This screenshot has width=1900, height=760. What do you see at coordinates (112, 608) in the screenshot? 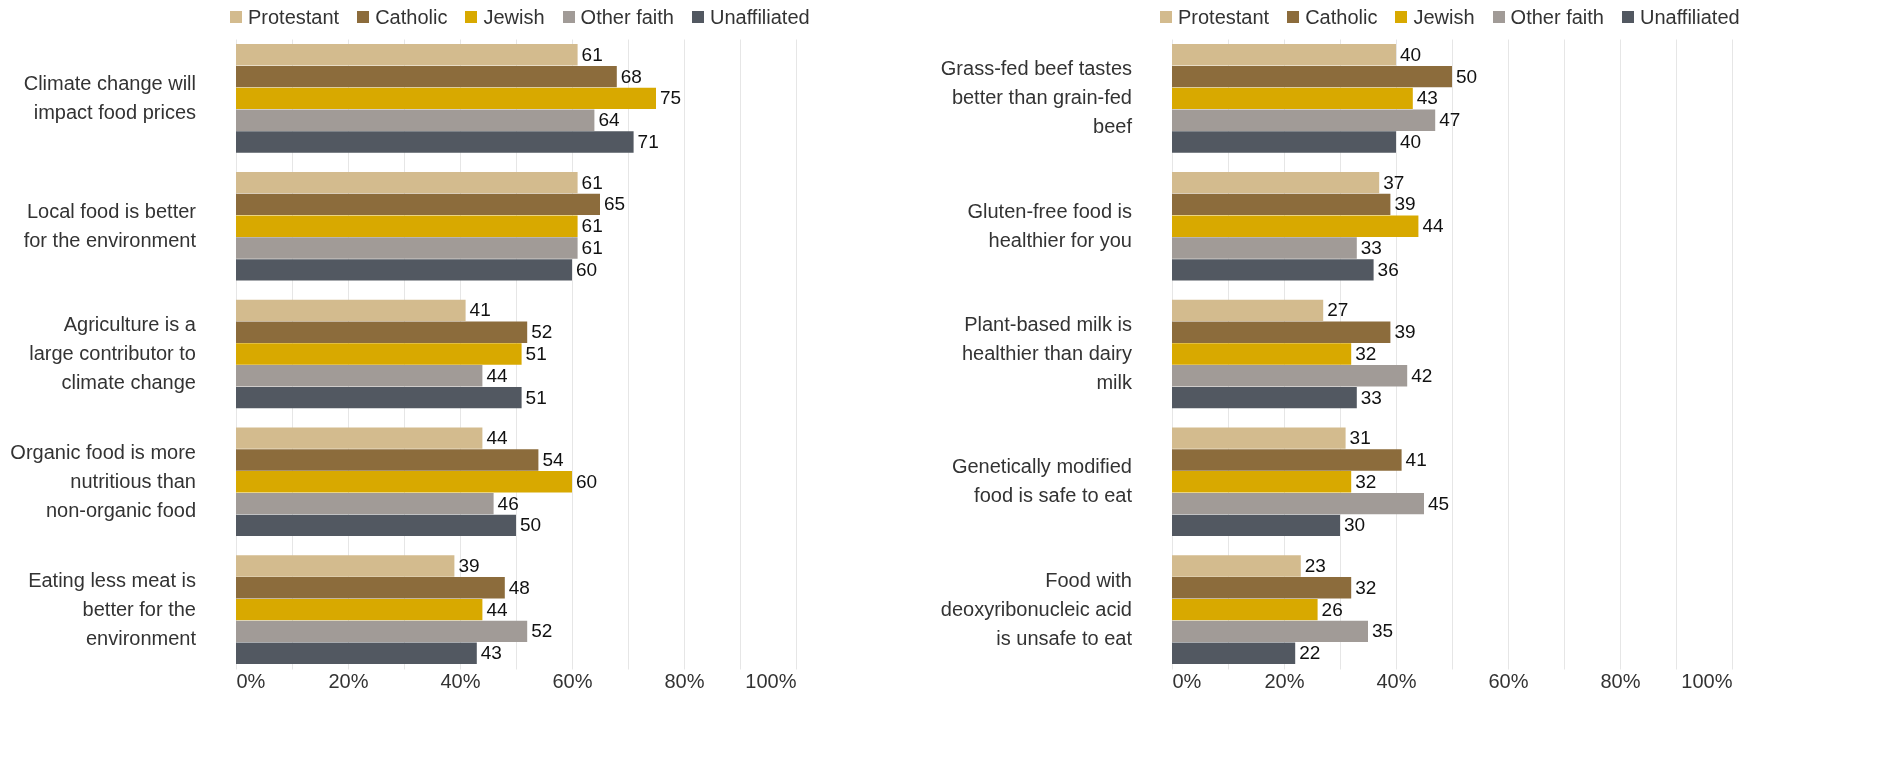
I see `y-tick-label: Eating less meat is better for the environment` at bounding box center [112, 608].